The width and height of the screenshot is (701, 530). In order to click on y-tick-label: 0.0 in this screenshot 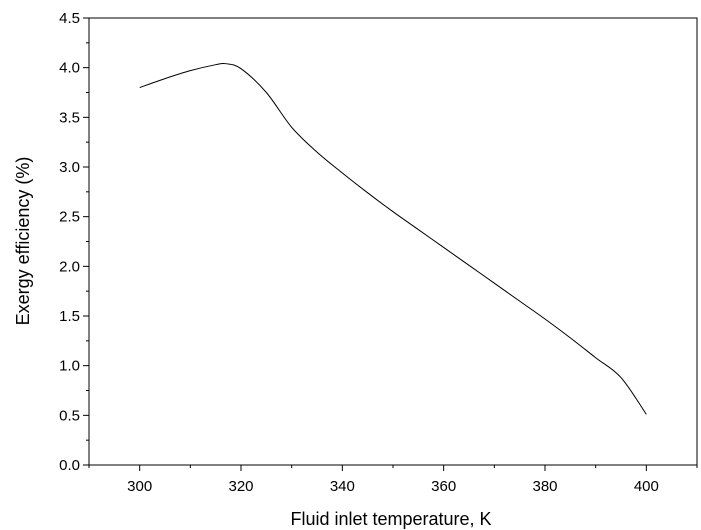, I will do `click(69, 465)`.